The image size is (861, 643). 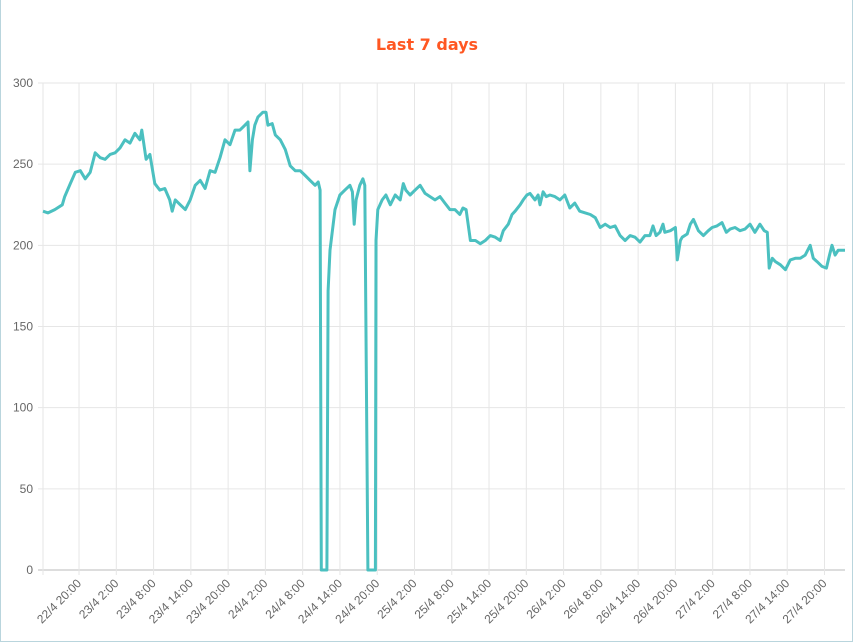 I want to click on y-tick-label: 250, so click(x=23, y=164).